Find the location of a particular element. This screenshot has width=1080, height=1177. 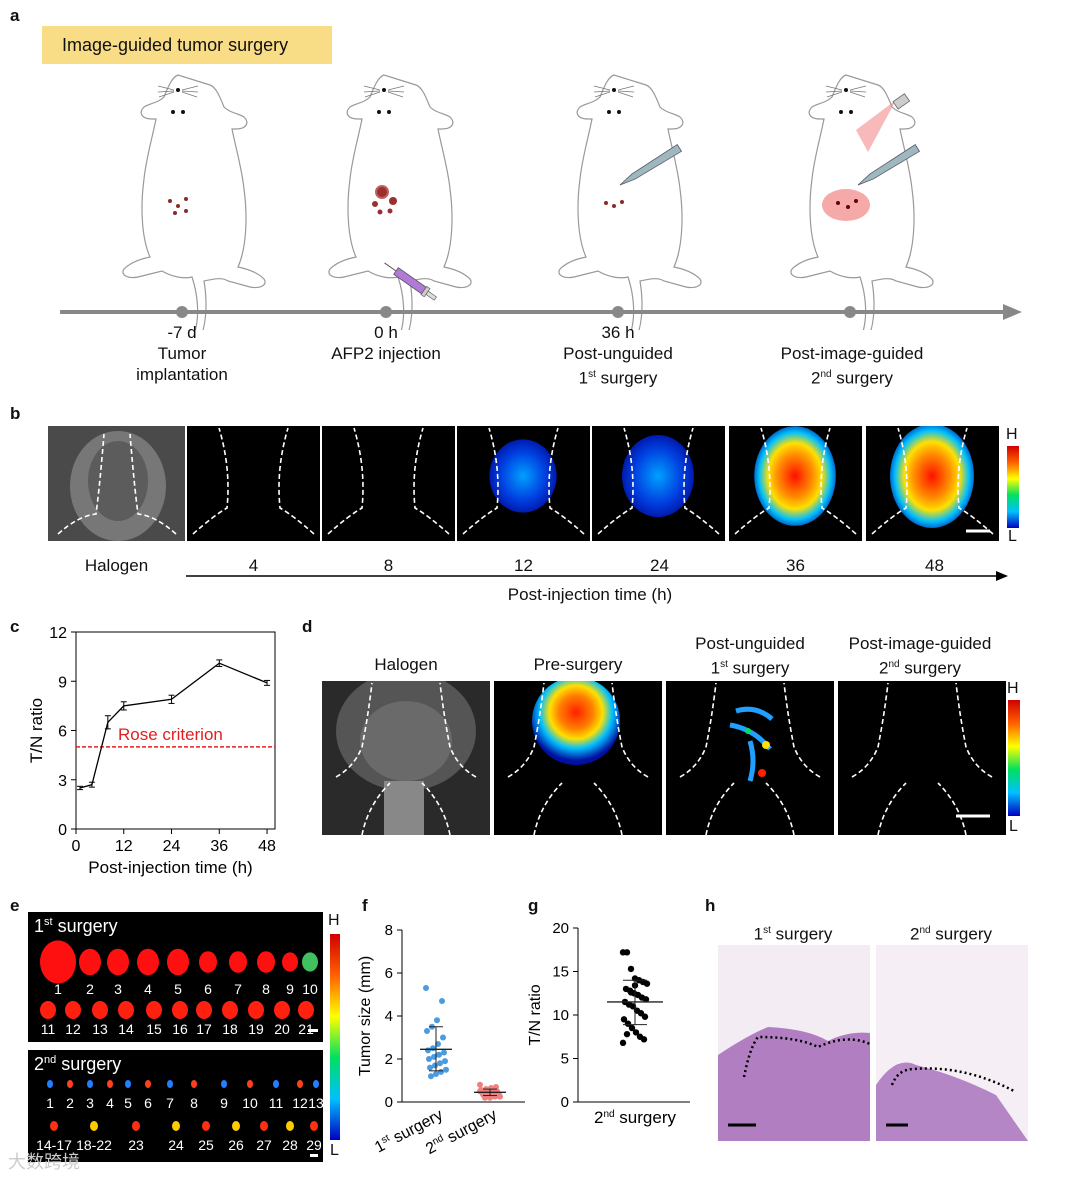

mouse-image-guided-surgery is located at coordinates (862, 202).